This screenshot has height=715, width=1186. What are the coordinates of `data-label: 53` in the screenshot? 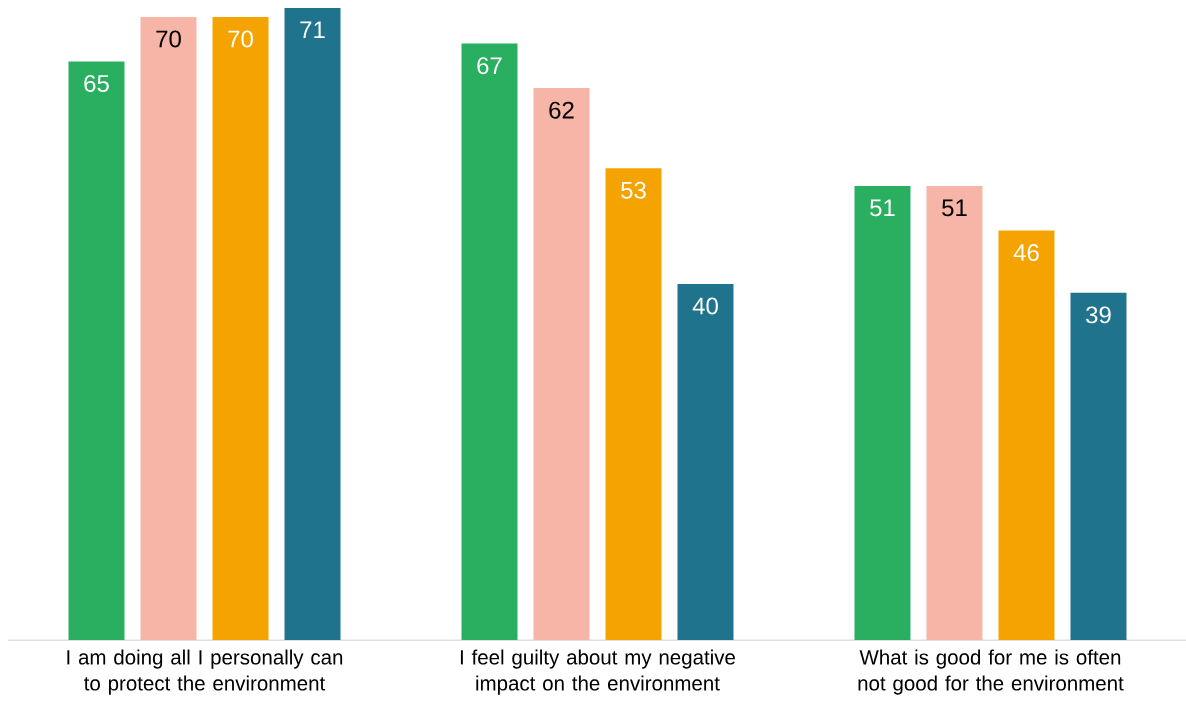 It's located at (633, 190).